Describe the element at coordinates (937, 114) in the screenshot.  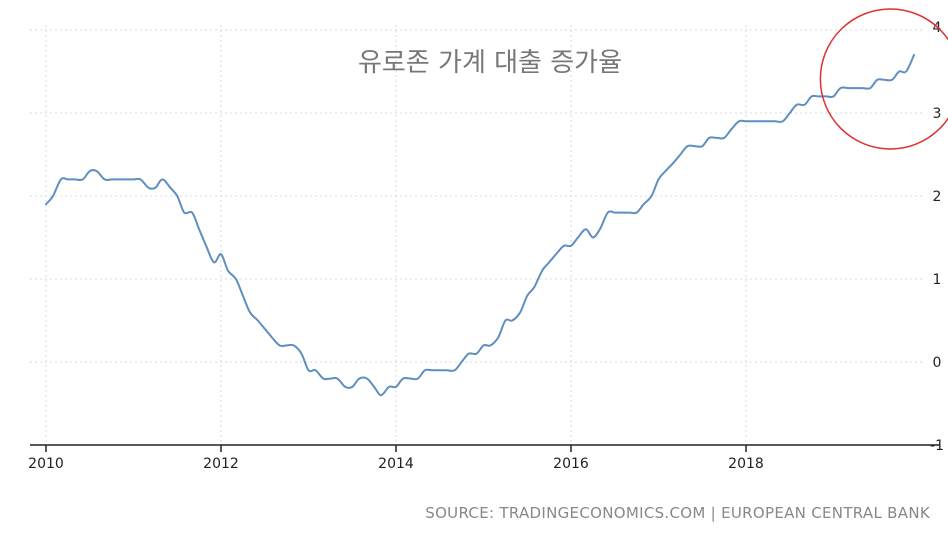
I see `y-tick-label: 3` at that location.